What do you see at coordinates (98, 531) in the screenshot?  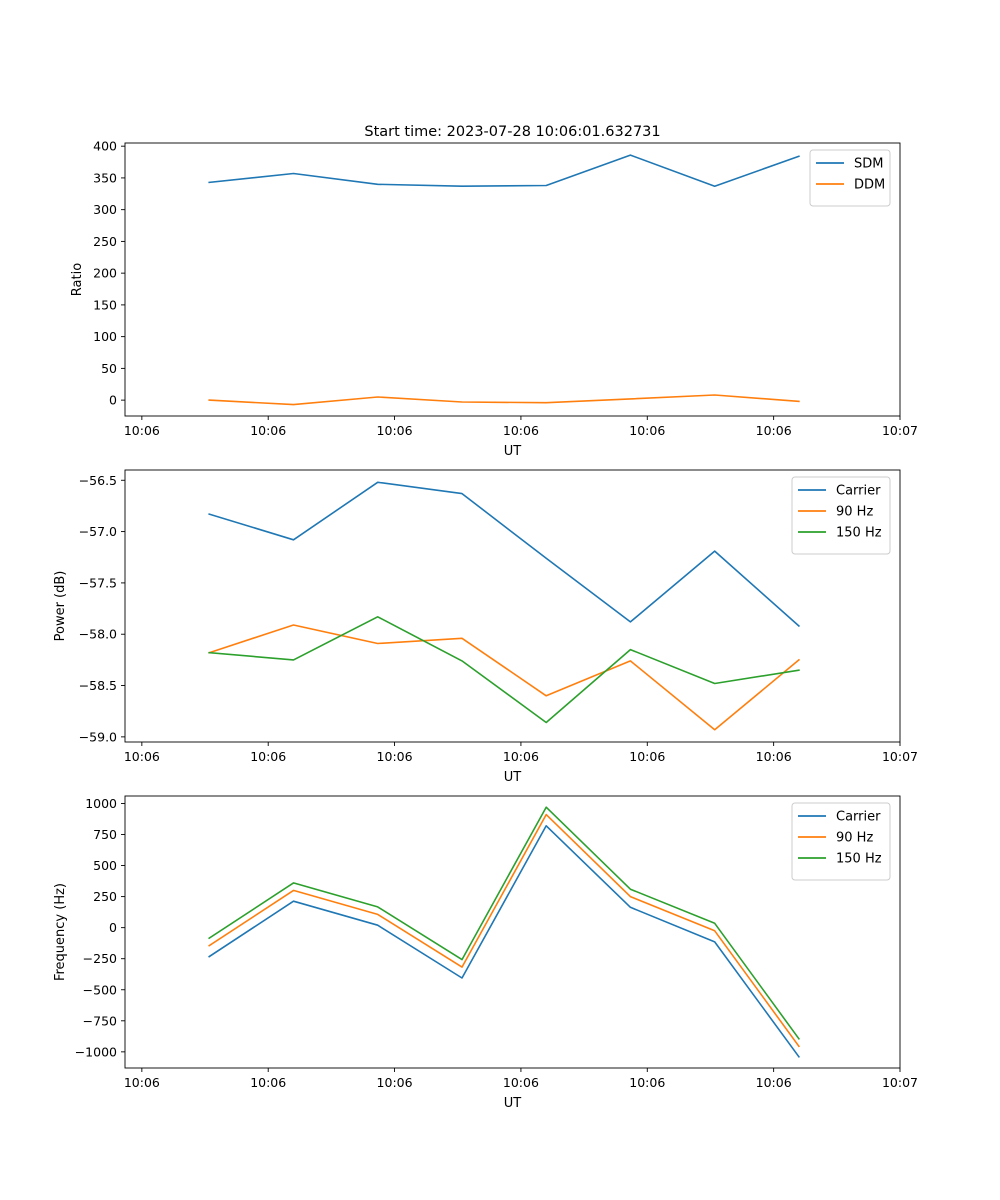 I see `y-tick-label: −57.0` at bounding box center [98, 531].